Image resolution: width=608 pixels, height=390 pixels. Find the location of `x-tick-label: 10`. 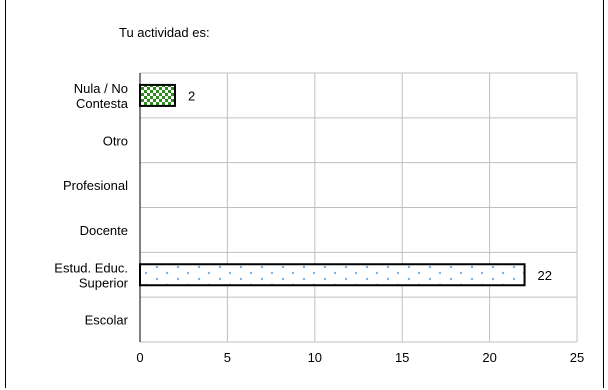

x-tick-label: 10 is located at coordinates (315, 357).